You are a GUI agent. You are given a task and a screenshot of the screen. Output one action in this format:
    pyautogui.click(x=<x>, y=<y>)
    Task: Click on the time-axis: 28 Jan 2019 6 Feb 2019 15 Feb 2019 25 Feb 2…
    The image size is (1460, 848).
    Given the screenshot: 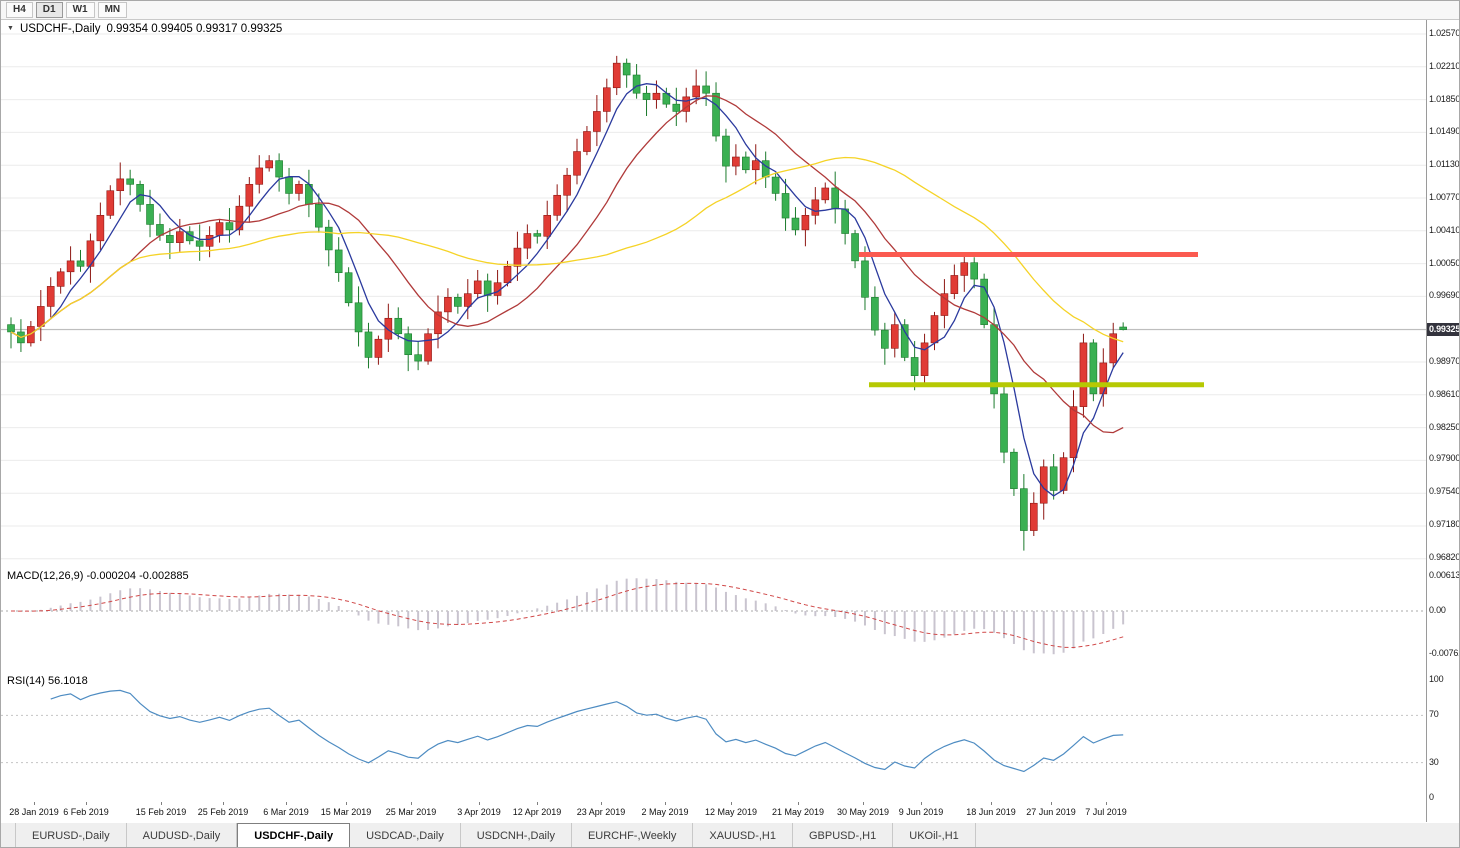 What is the action you would take?
    pyautogui.click(x=713, y=813)
    